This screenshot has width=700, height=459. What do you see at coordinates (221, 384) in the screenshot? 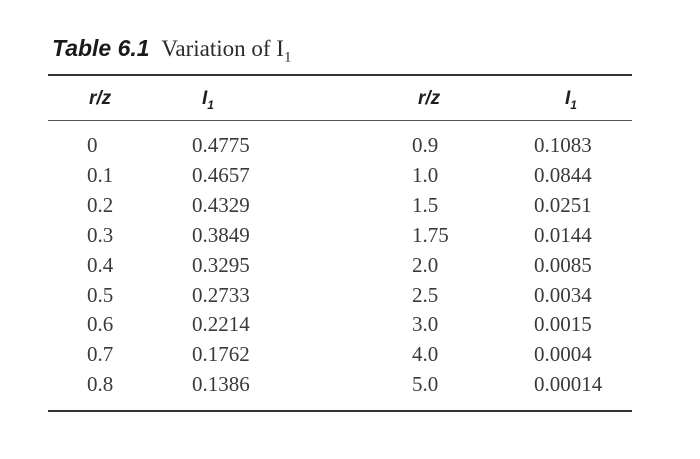
I see `table-cell: 0.1386` at bounding box center [221, 384].